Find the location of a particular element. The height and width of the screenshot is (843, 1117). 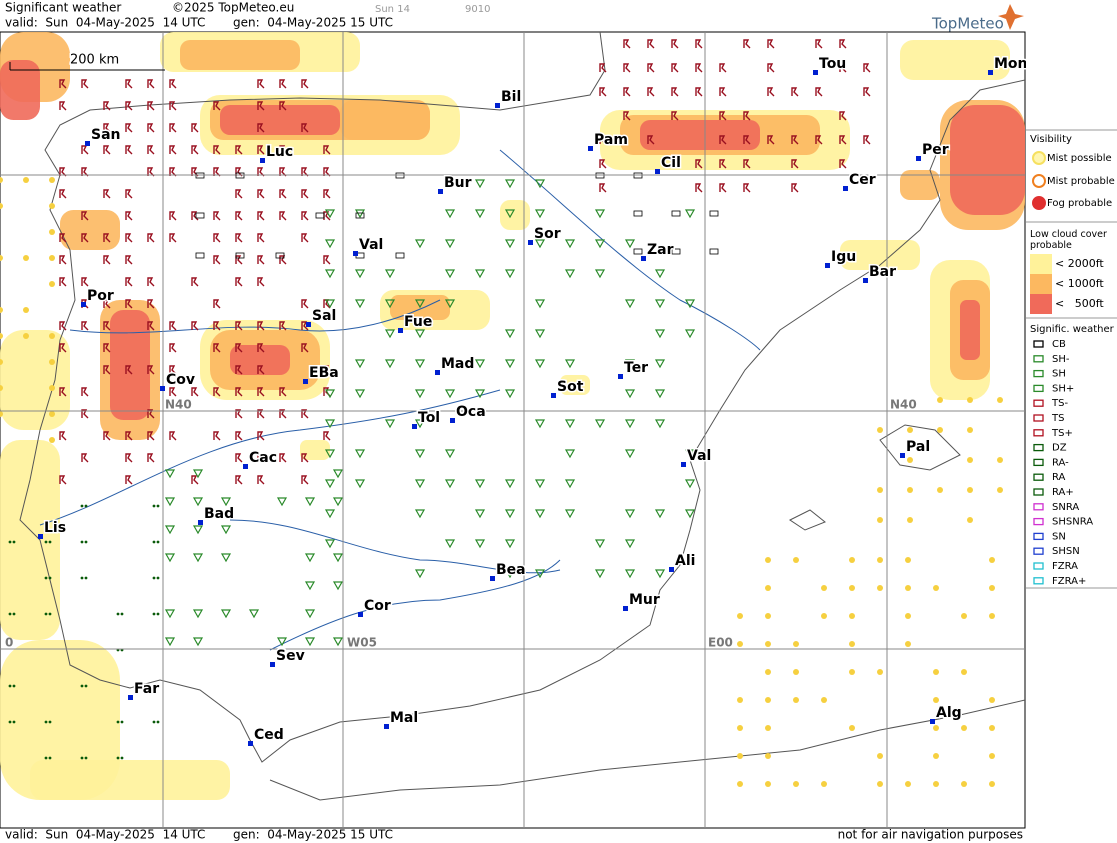

city-label: Mad is located at coordinates (457, 364).